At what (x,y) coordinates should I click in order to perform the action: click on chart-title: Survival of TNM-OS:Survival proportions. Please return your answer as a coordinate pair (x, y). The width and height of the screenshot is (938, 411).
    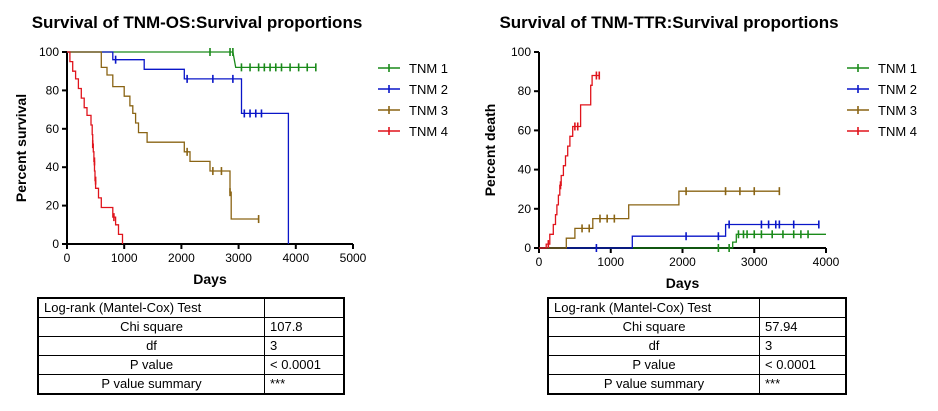
    Looking at the image, I should click on (197, 22).